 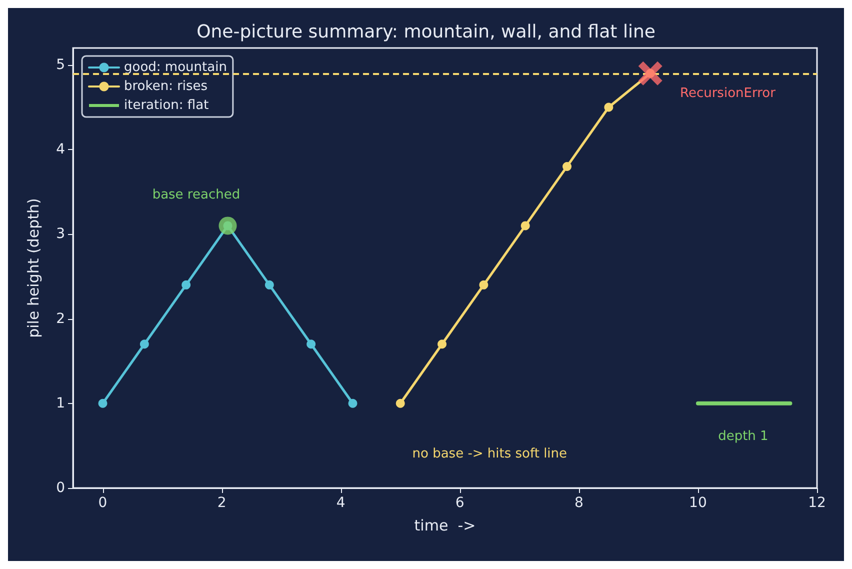 I want to click on x-tick-label: 0, so click(x=103, y=503).